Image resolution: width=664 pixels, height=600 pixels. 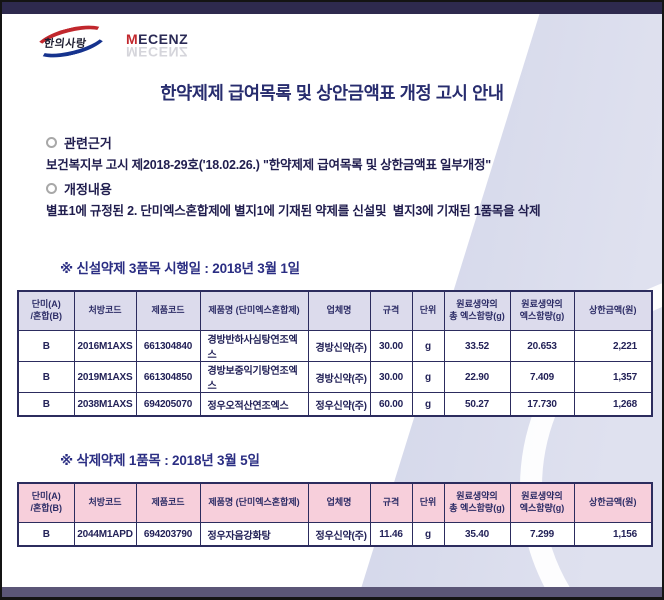 I want to click on table-cell: 17.730, so click(x=542, y=404).